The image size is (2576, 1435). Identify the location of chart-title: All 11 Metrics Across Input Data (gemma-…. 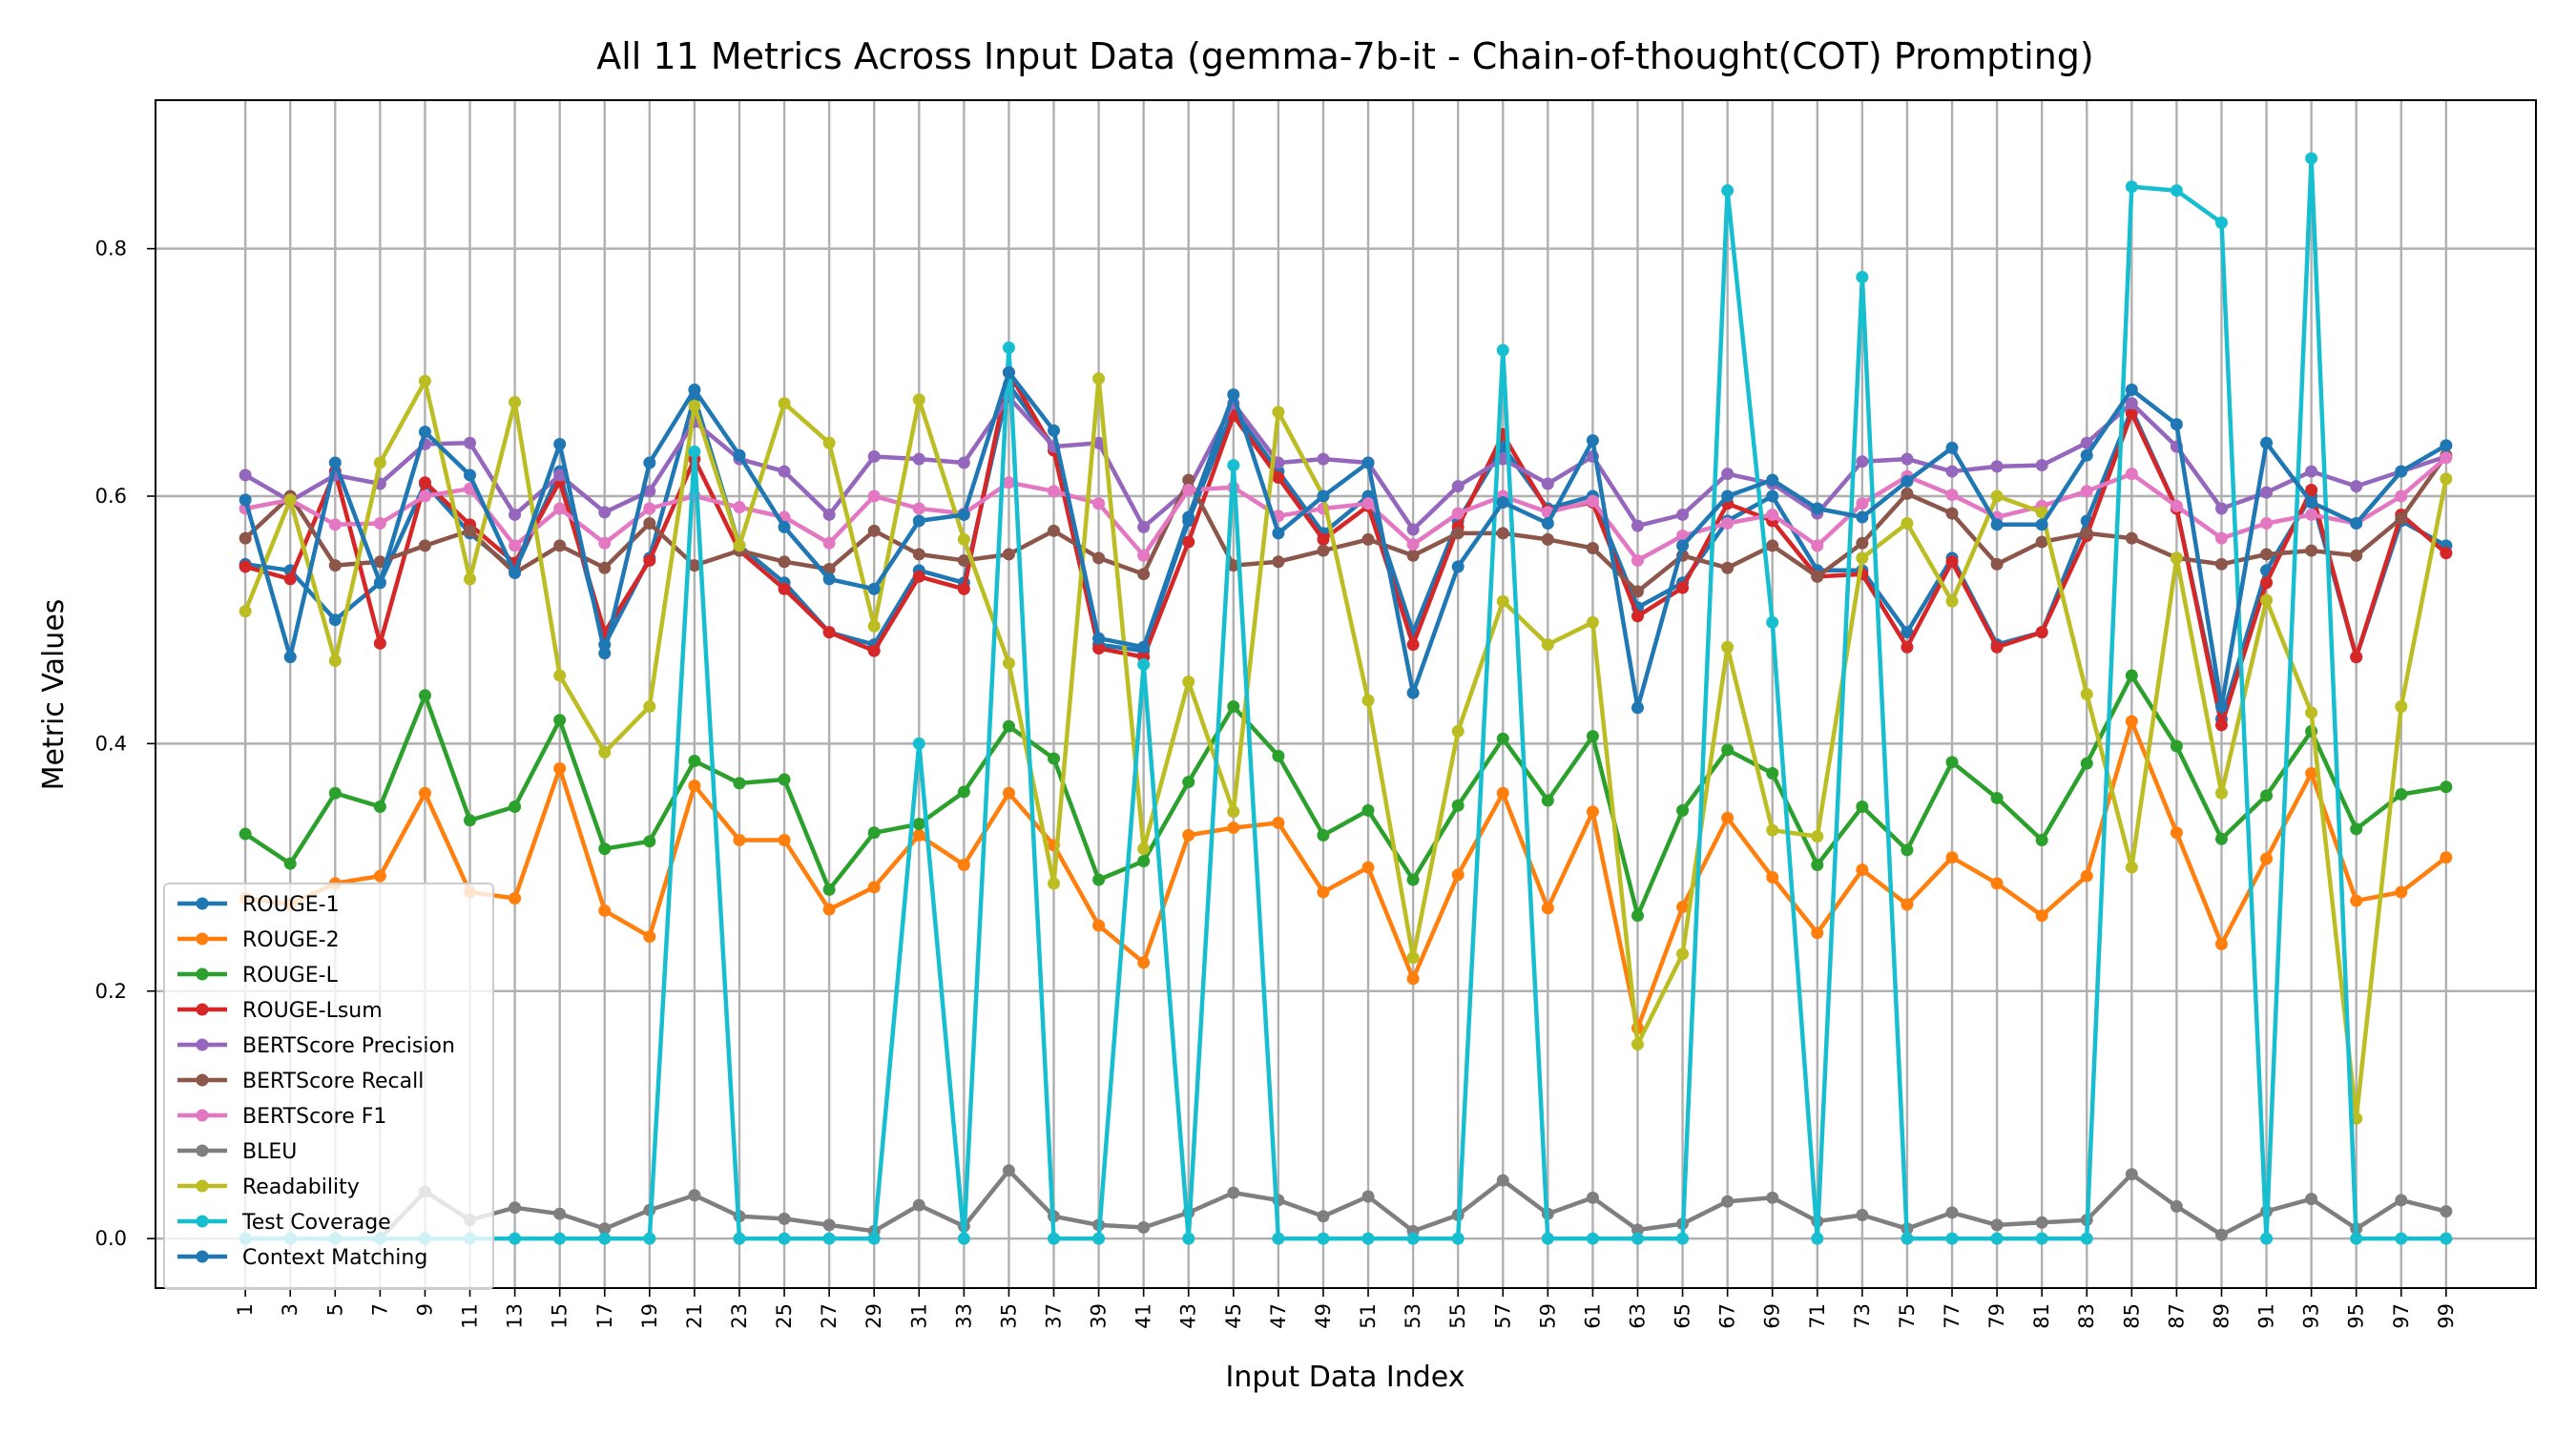
(1345, 56).